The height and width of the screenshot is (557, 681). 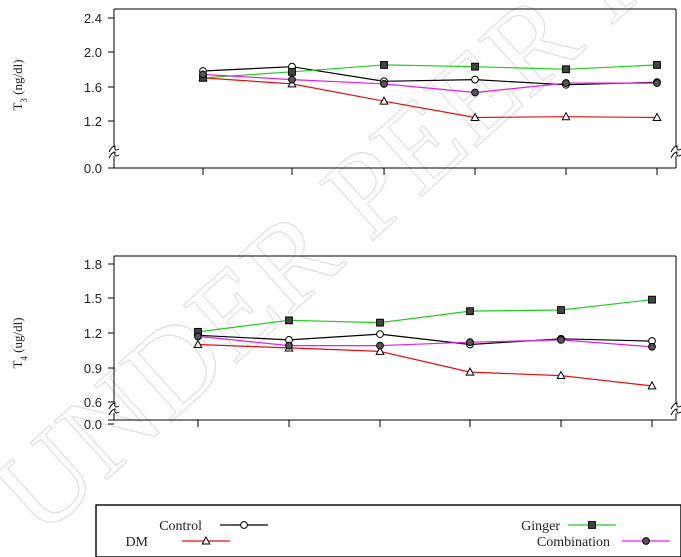 I want to click on legend-box, so click(x=388, y=530).